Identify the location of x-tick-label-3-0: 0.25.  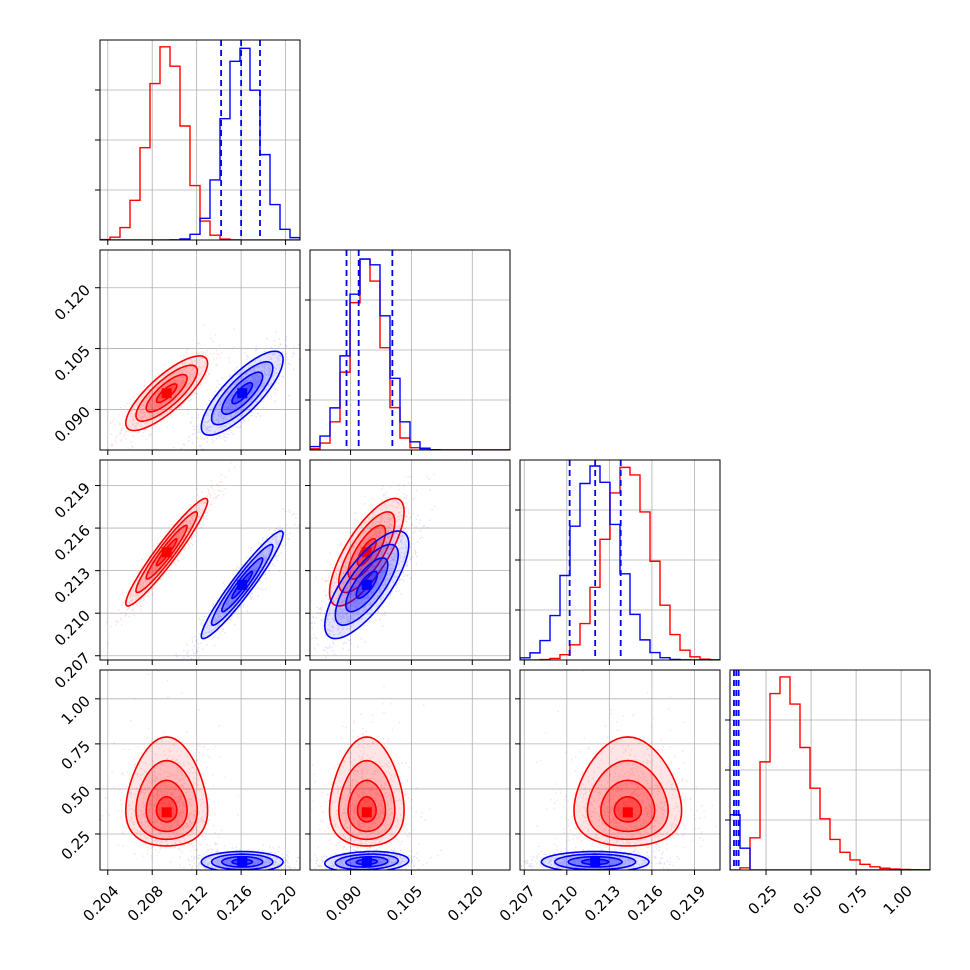
(762, 900).